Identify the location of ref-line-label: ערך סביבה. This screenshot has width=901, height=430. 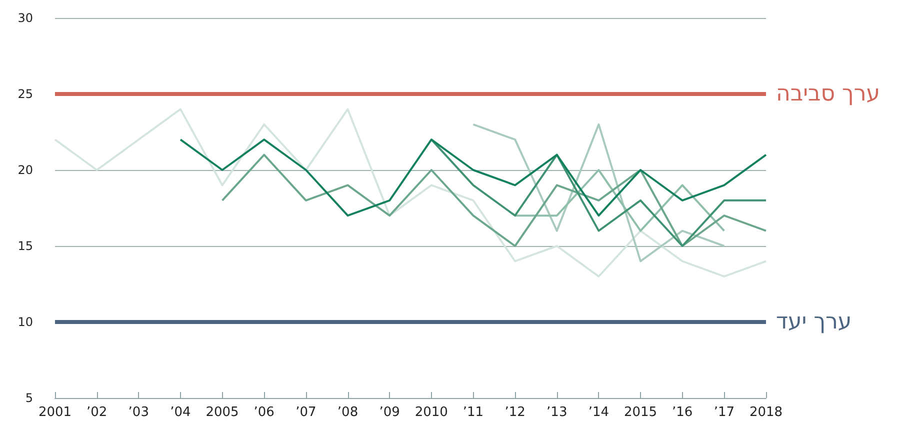
(828, 94).